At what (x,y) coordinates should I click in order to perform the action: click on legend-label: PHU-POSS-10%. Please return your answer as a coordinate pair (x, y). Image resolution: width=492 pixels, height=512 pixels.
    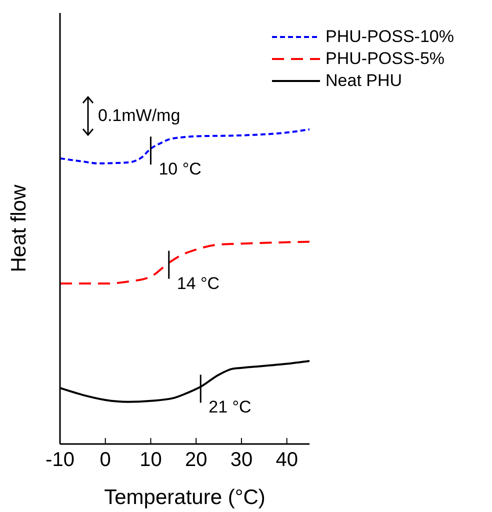
    Looking at the image, I should click on (390, 37).